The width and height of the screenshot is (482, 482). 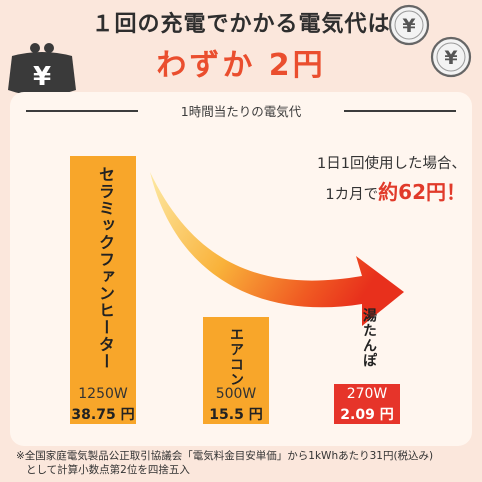 I want to click on bar-category-label: エアコン, so click(x=236, y=356).